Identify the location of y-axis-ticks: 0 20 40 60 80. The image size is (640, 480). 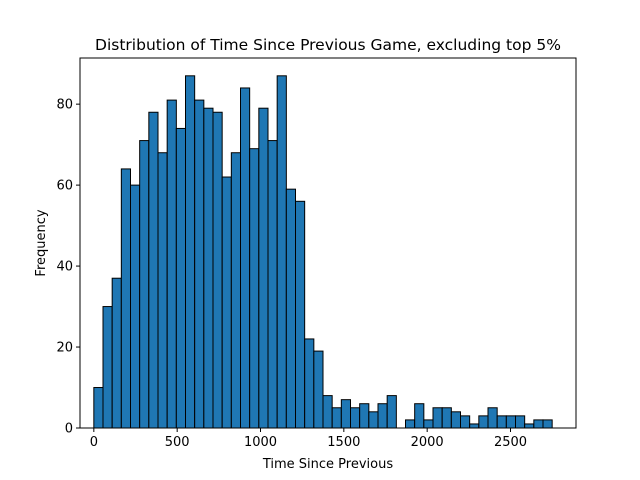
(68, 267).